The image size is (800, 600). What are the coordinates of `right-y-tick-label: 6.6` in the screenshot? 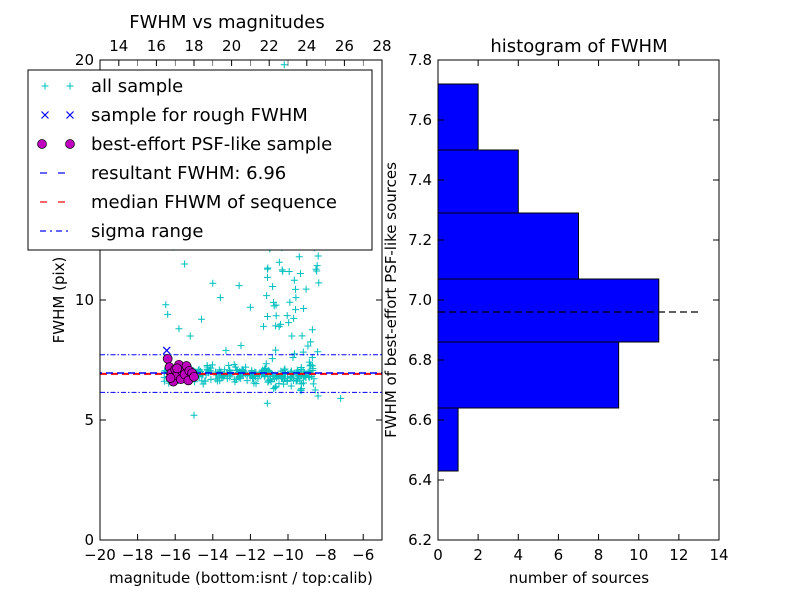 It's located at (420, 420).